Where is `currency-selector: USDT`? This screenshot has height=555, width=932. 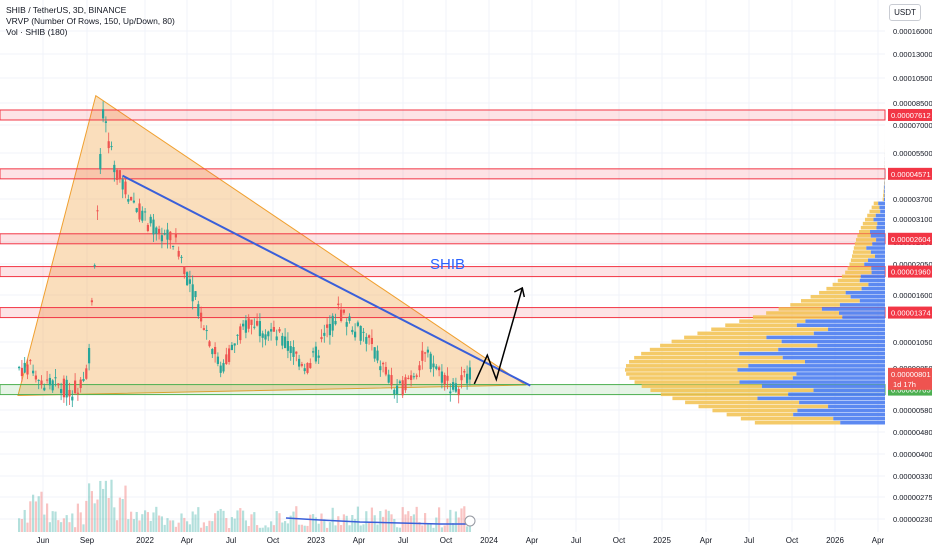 currency-selector: USDT is located at coordinates (905, 12).